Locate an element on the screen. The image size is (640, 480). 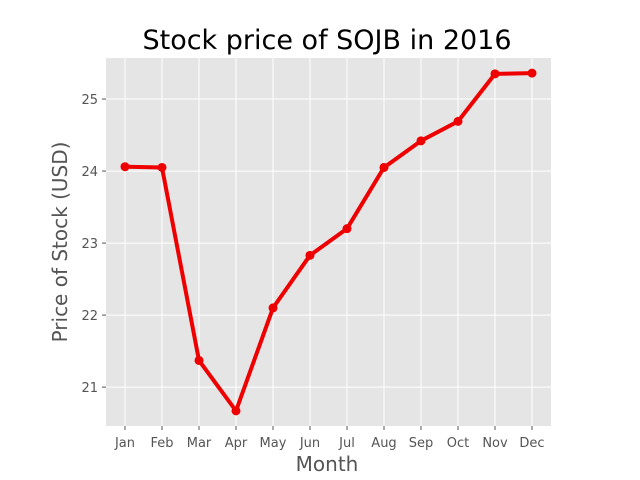
x-tick-label: Jun is located at coordinates (309, 443).